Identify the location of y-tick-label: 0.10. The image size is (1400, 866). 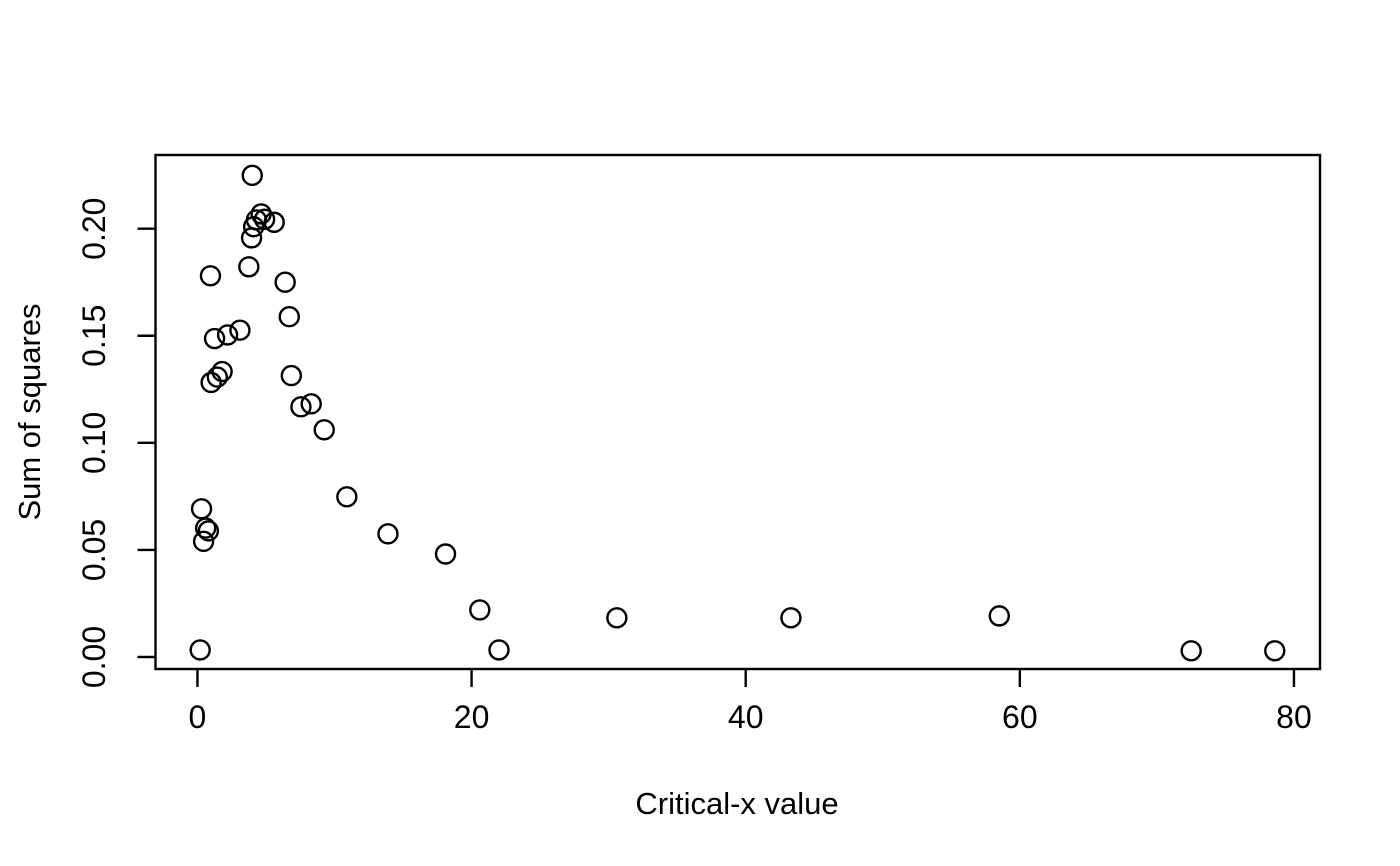
(94, 443).